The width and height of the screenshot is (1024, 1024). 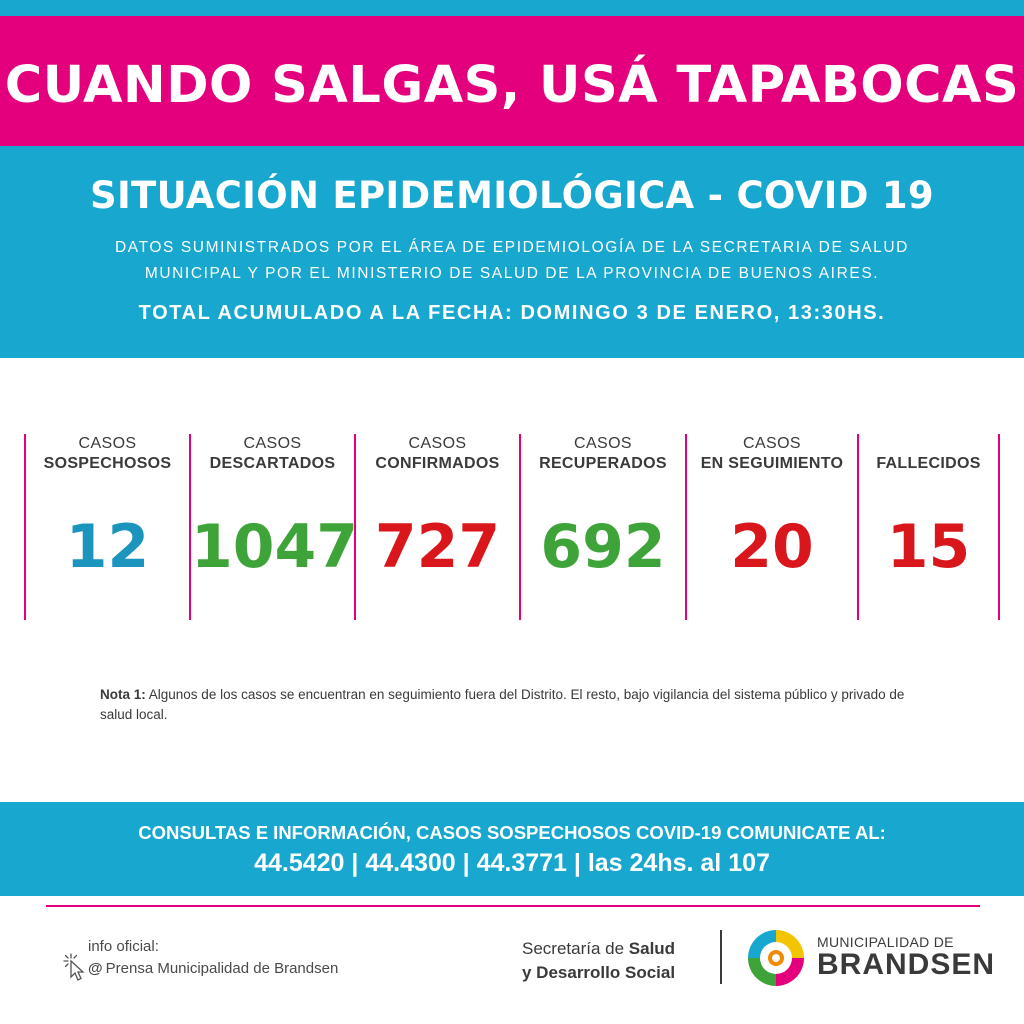 I want to click on stat-label-line2: CONFIRMADOS, so click(x=437, y=463).